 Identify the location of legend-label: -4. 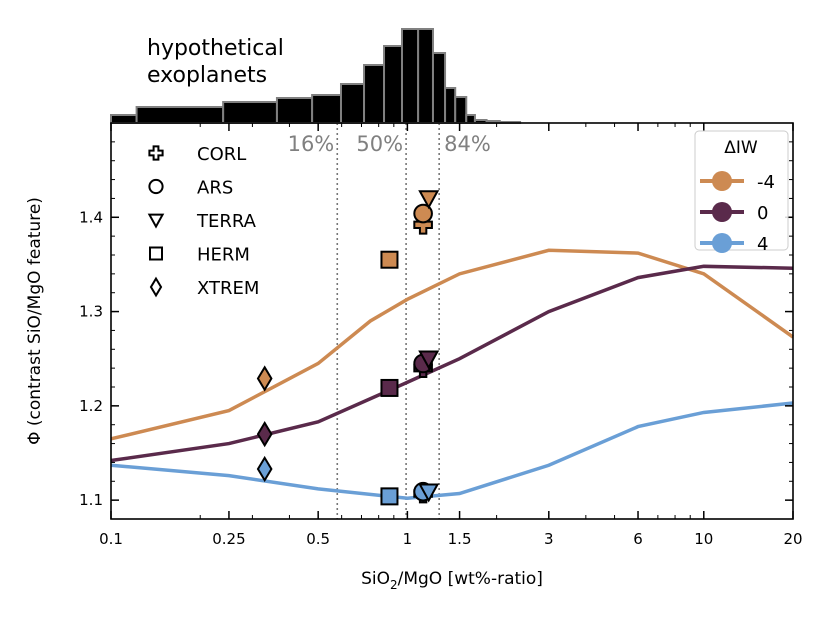
(766, 182).